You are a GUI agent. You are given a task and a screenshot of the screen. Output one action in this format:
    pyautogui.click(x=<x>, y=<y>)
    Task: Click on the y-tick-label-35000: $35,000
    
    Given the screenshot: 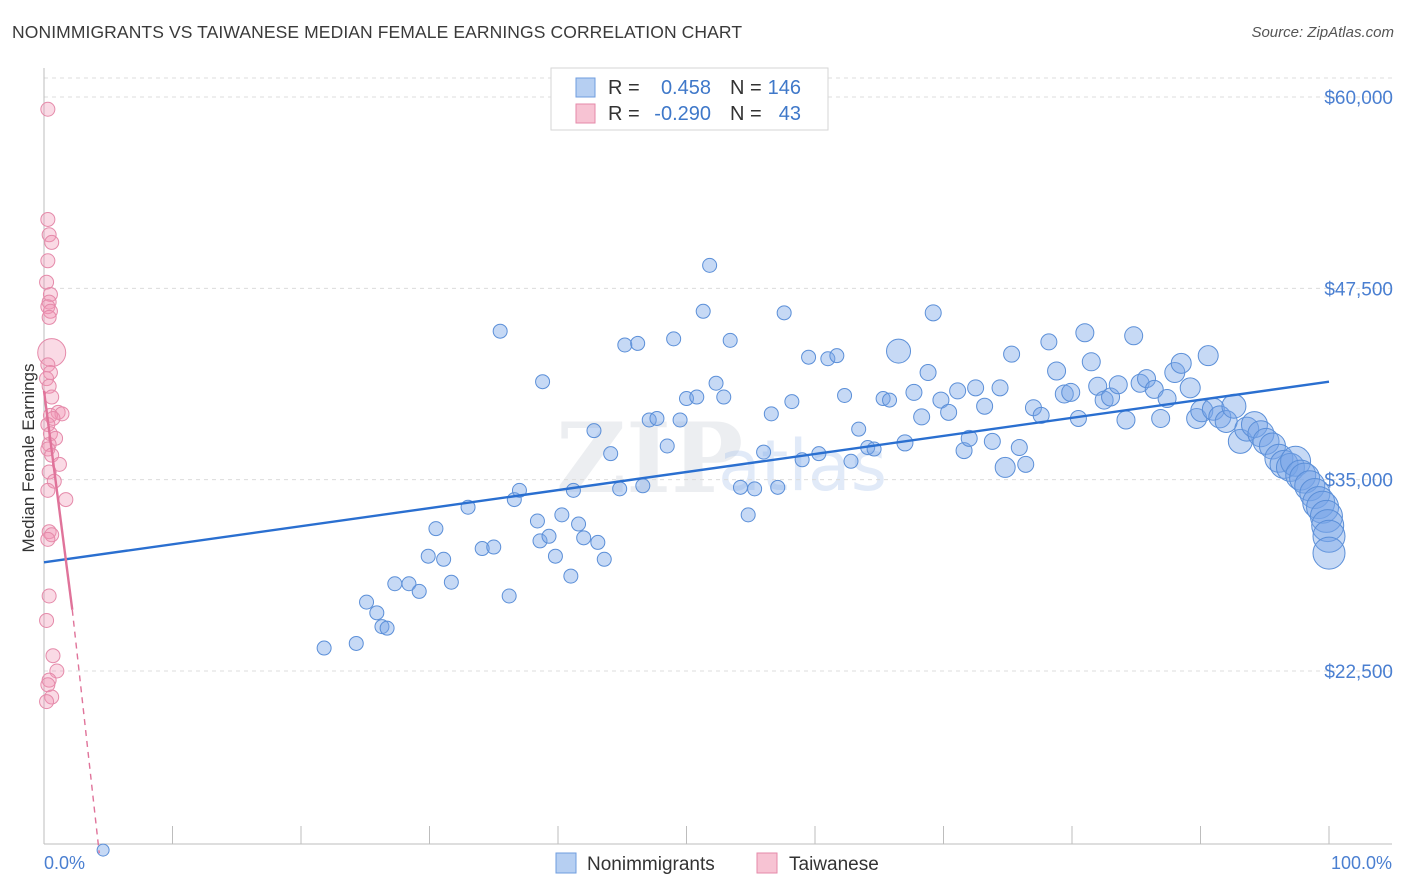 What is the action you would take?
    pyautogui.click(x=1358, y=481)
    